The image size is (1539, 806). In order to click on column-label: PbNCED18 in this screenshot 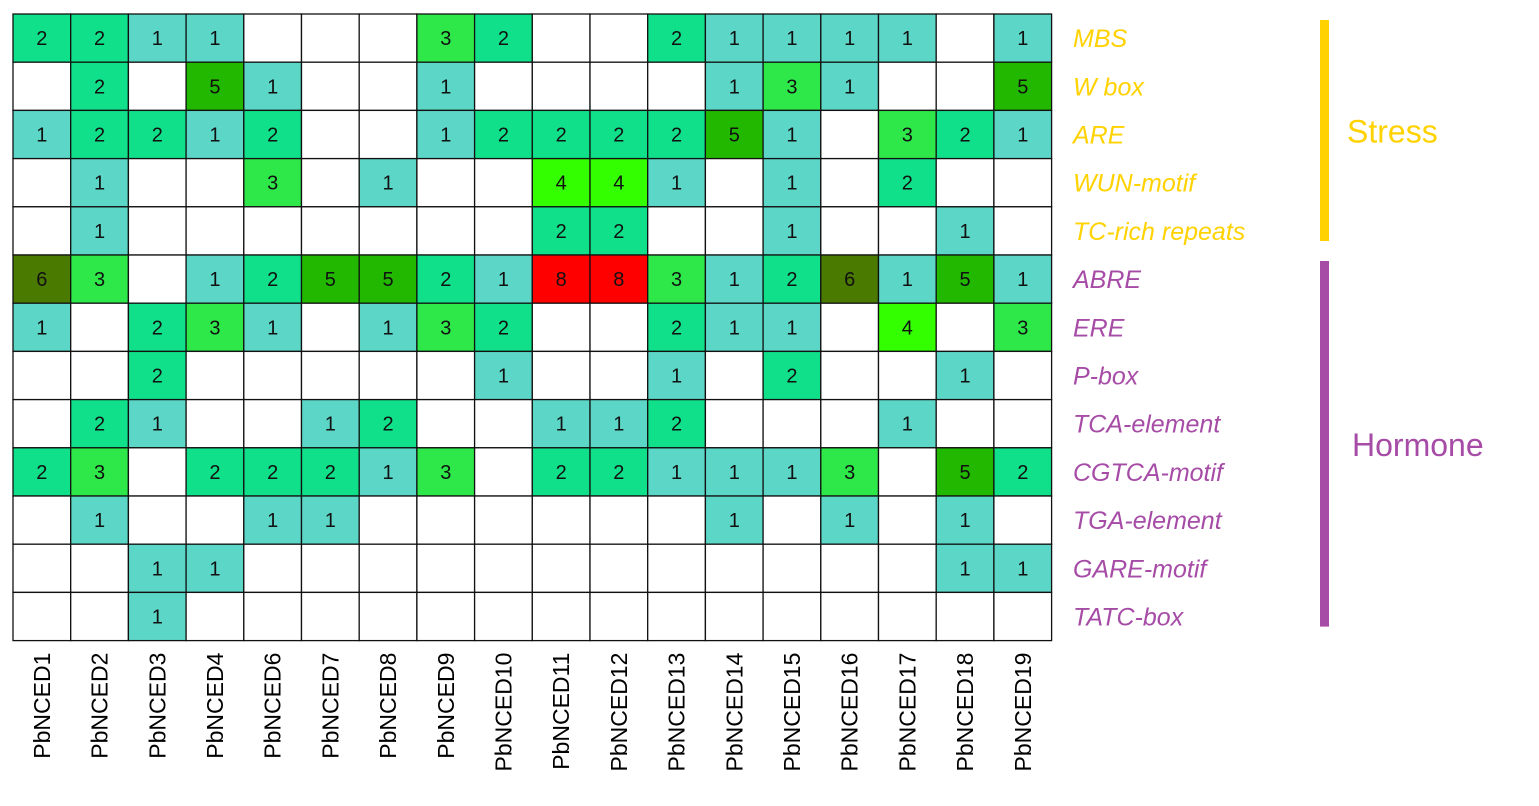, I will do `click(965, 712)`.